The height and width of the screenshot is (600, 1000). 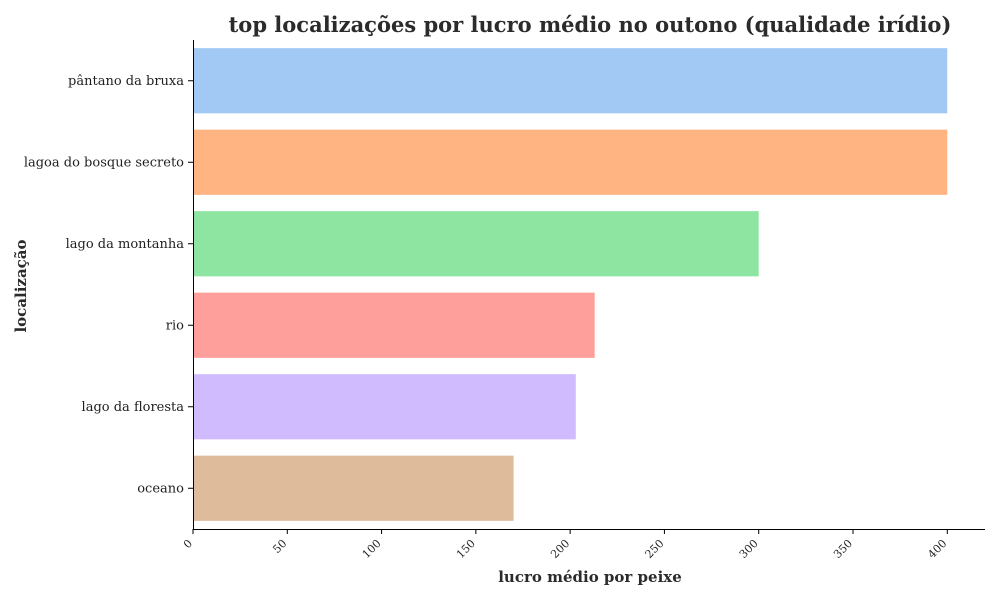 What do you see at coordinates (21, 285) in the screenshot?
I see `y-axis-label: localização` at bounding box center [21, 285].